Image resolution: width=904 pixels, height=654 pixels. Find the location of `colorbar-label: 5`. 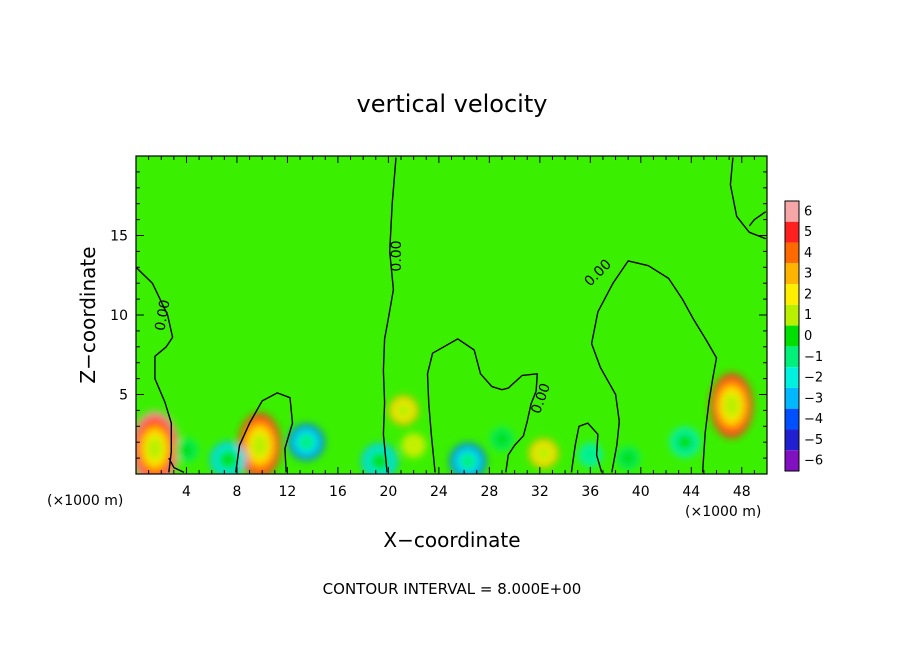

colorbar-label: 5 is located at coordinates (808, 232).